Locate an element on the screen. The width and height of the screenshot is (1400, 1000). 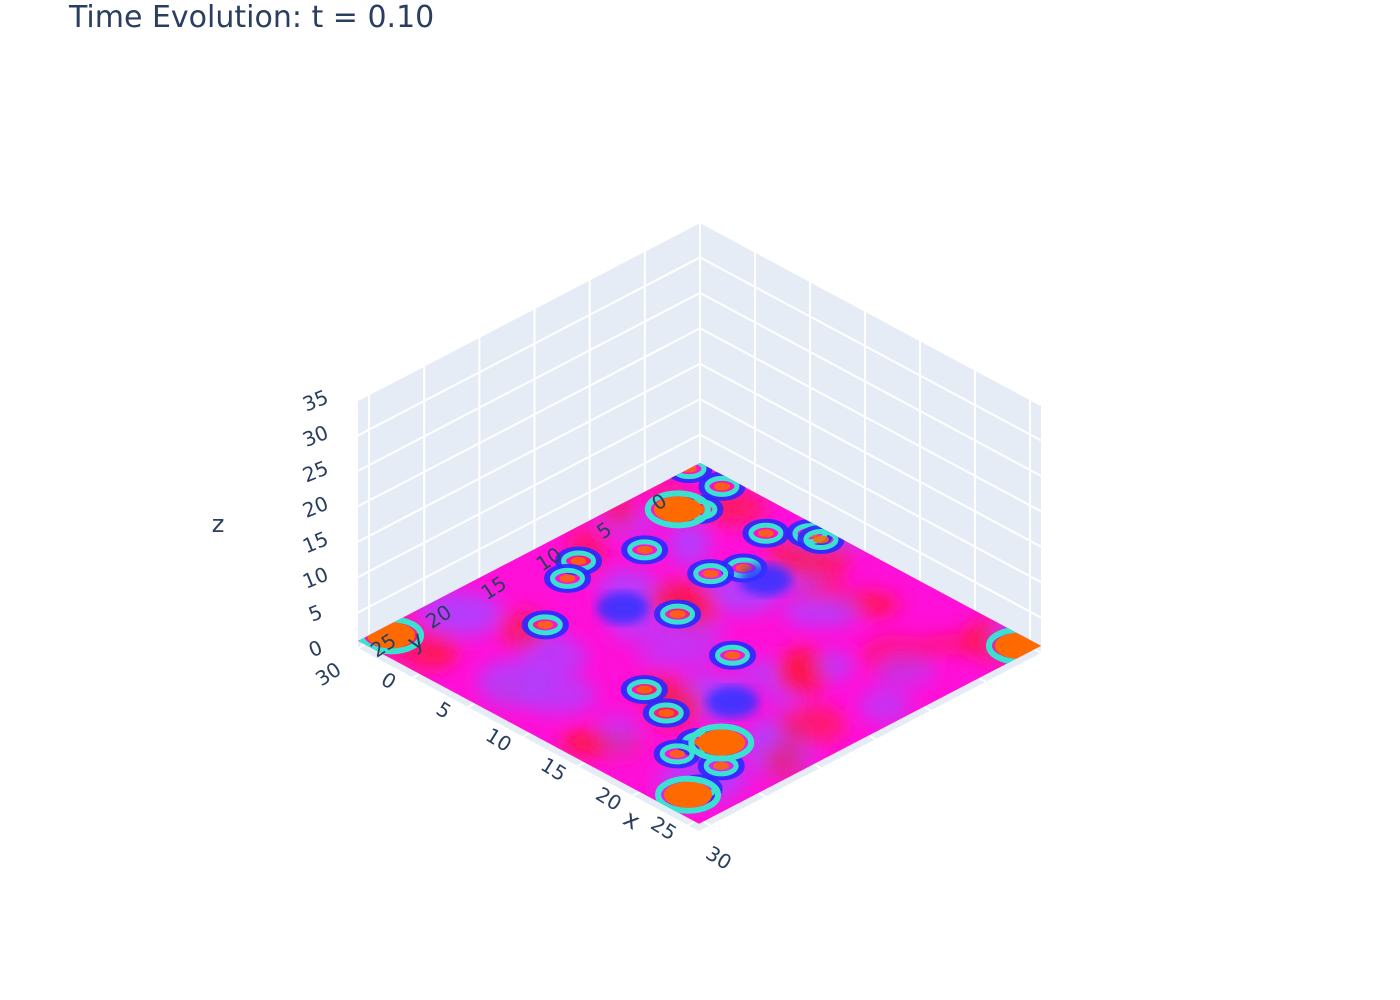
x-tick-label: 30 is located at coordinates (719, 858).